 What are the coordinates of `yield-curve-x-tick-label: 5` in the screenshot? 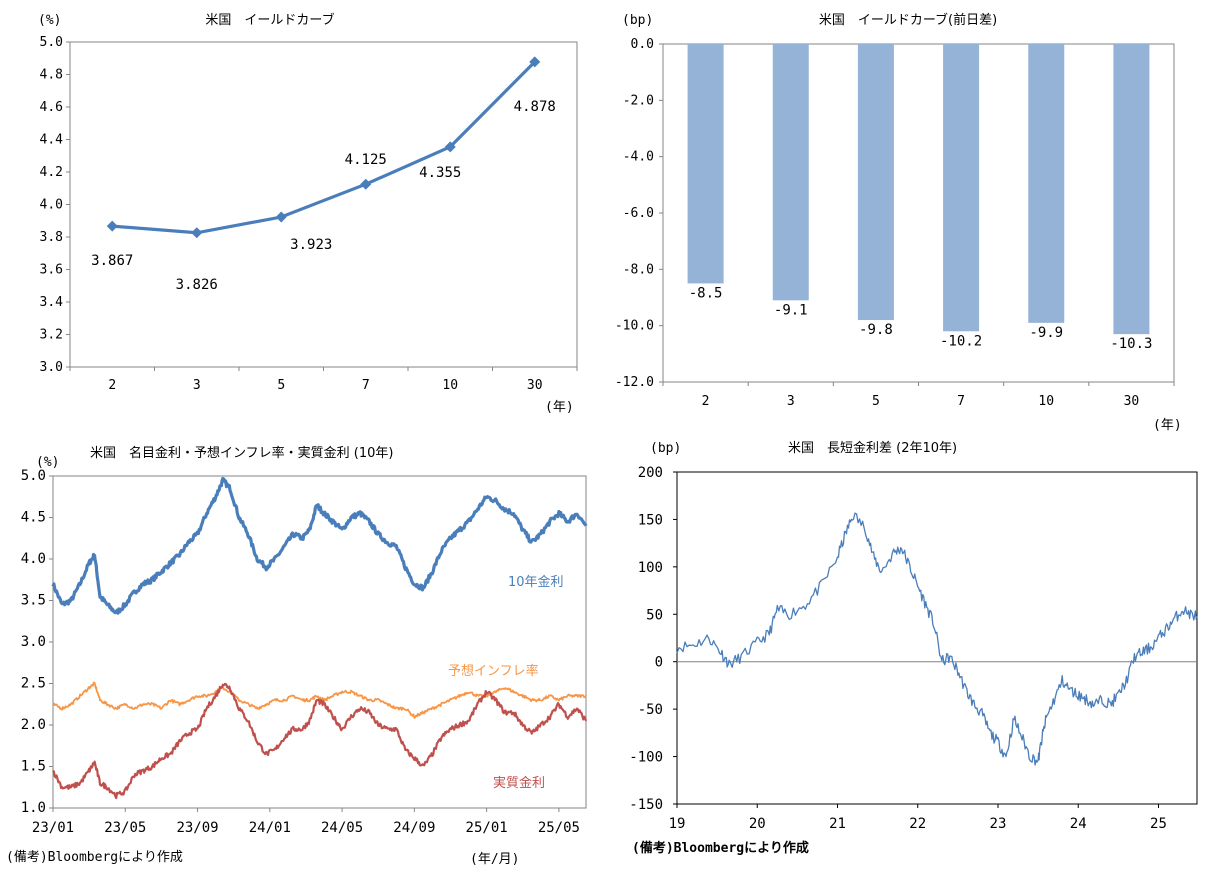 It's located at (281, 385).